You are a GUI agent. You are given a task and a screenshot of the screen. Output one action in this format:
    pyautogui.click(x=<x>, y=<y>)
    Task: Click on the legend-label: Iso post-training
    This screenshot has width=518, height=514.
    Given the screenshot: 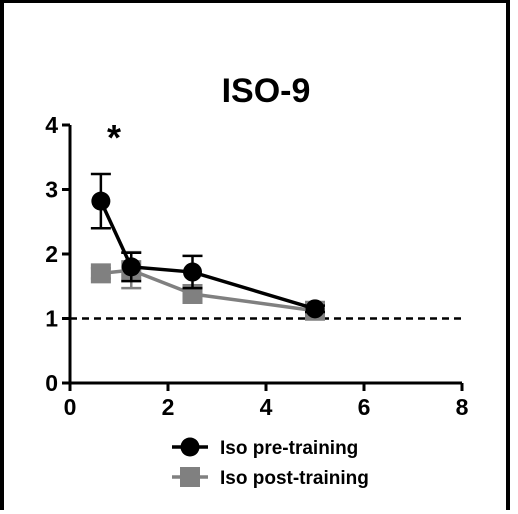 What is the action you would take?
    pyautogui.click(x=294, y=478)
    